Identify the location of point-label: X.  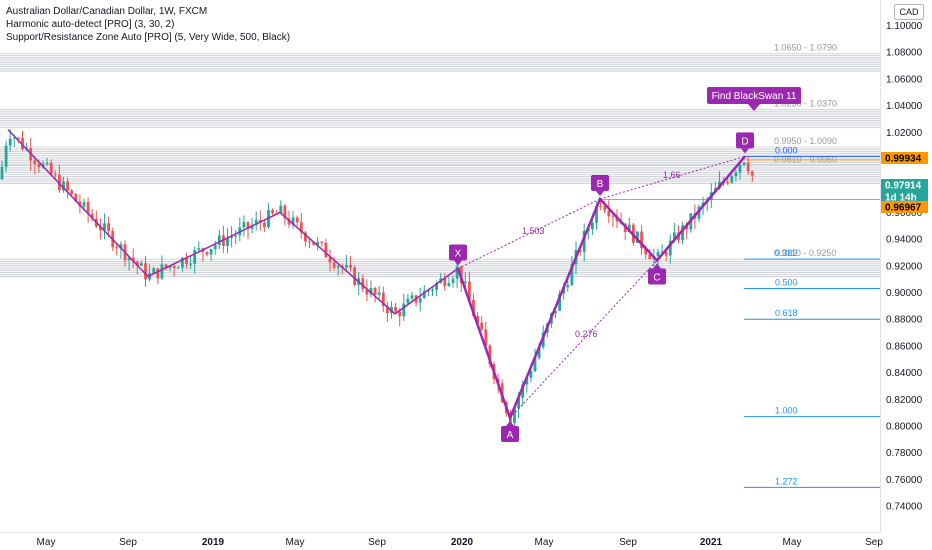
(458, 253).